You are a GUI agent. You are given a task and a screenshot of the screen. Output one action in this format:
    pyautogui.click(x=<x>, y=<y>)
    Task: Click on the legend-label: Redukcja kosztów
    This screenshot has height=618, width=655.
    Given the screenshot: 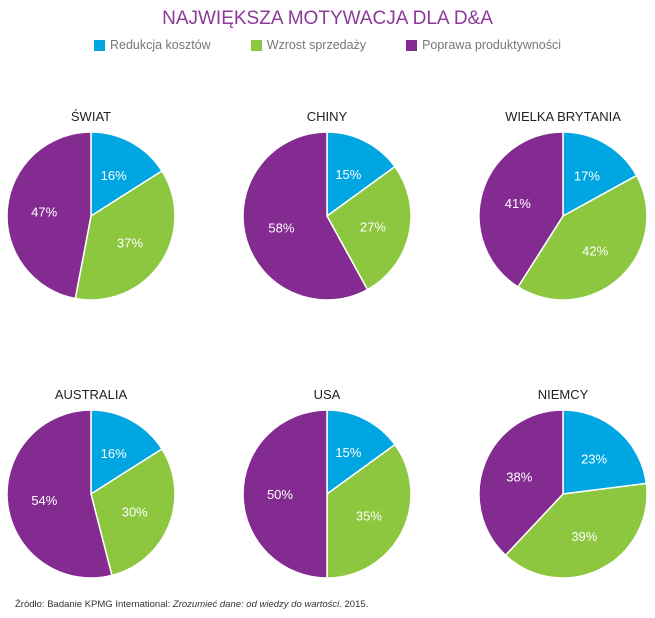 What is the action you would take?
    pyautogui.click(x=160, y=45)
    